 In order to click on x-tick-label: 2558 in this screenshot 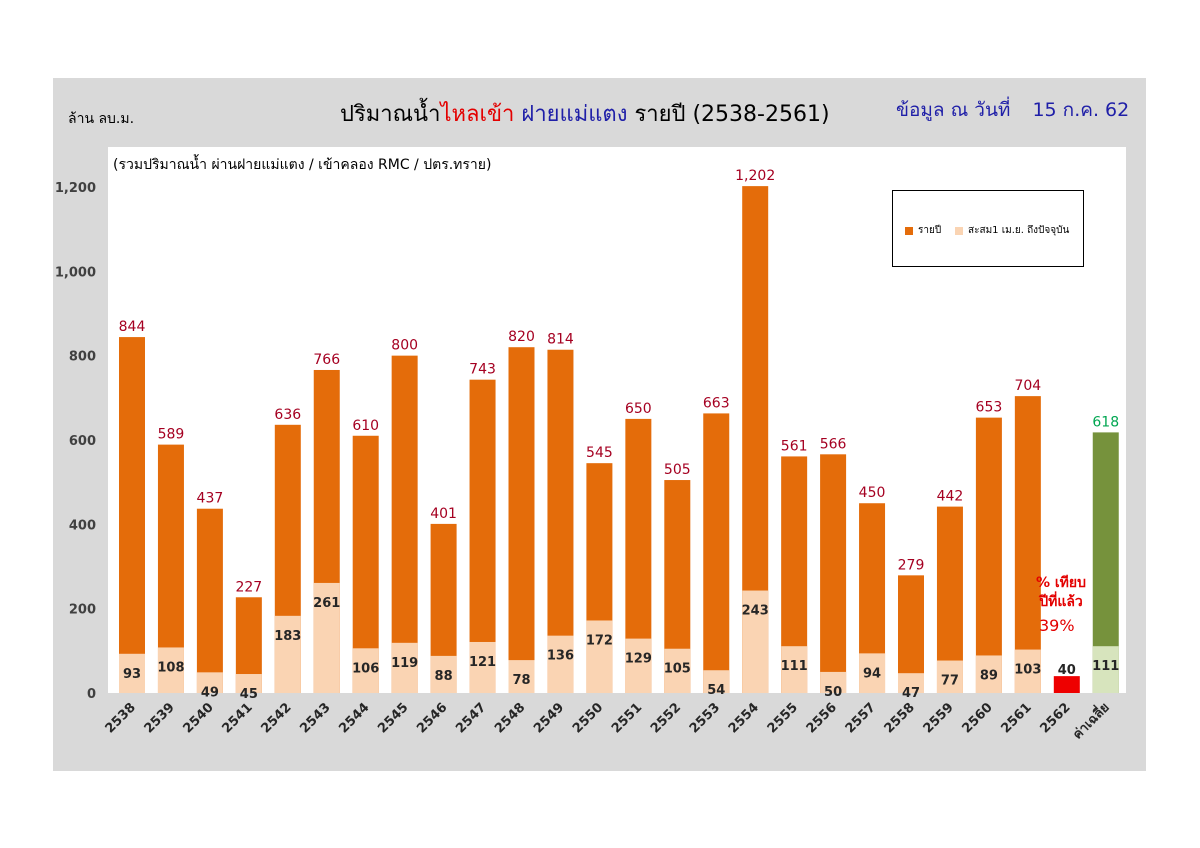, I will do `click(900, 718)`.